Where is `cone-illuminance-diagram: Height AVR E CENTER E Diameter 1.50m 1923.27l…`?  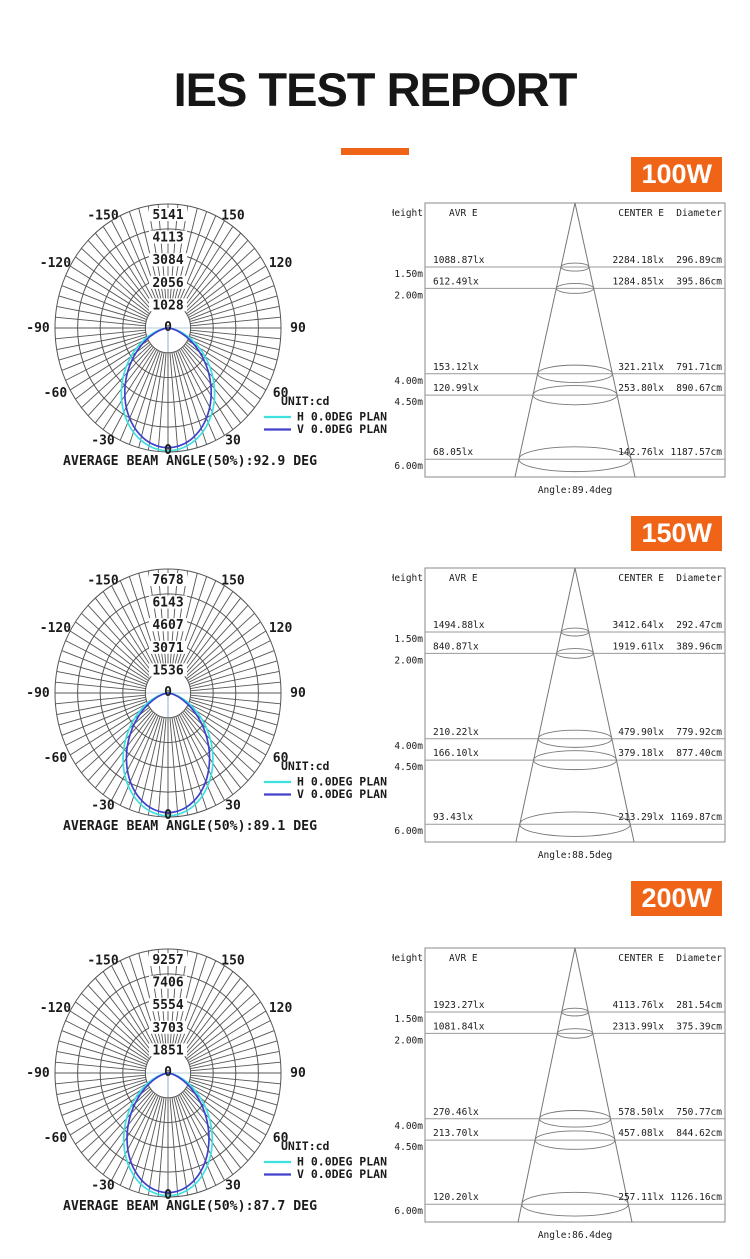 cone-illuminance-diagram: Height AVR E CENTER E Diameter 1.50m 1923.27l… is located at coordinates (559, 1094).